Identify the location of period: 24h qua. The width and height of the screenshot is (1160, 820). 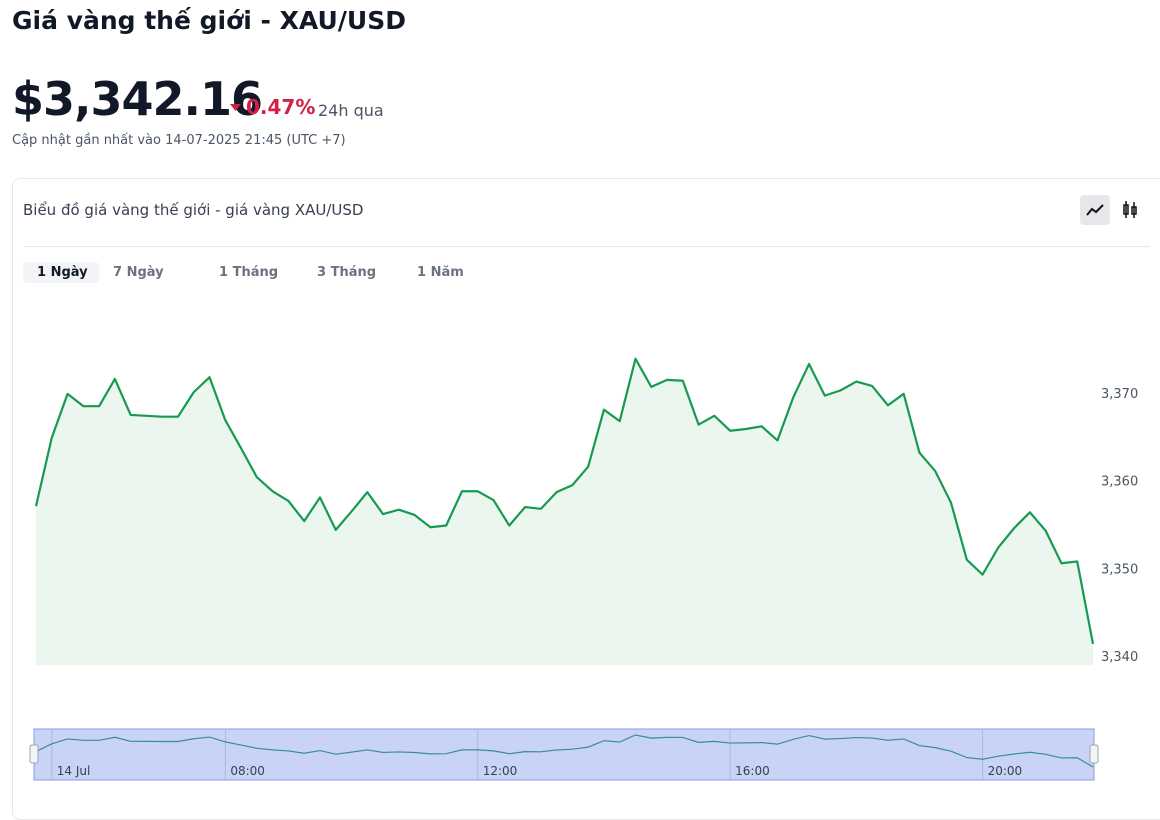
(351, 110).